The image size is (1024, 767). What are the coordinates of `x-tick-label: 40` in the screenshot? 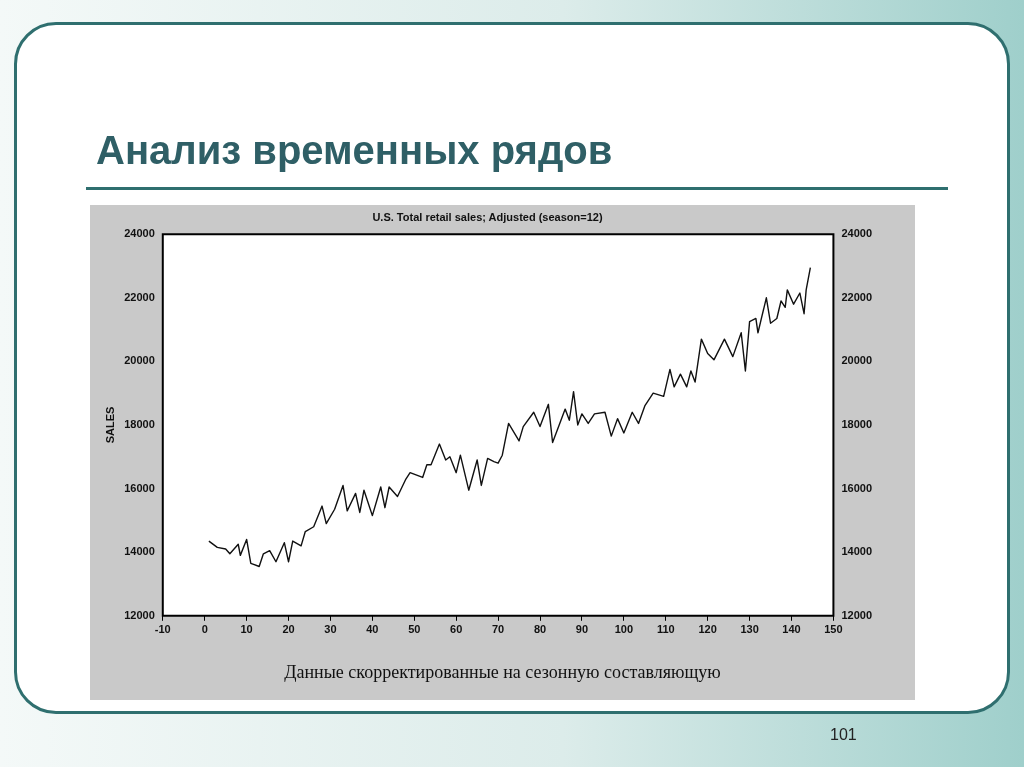 It's located at (372, 629).